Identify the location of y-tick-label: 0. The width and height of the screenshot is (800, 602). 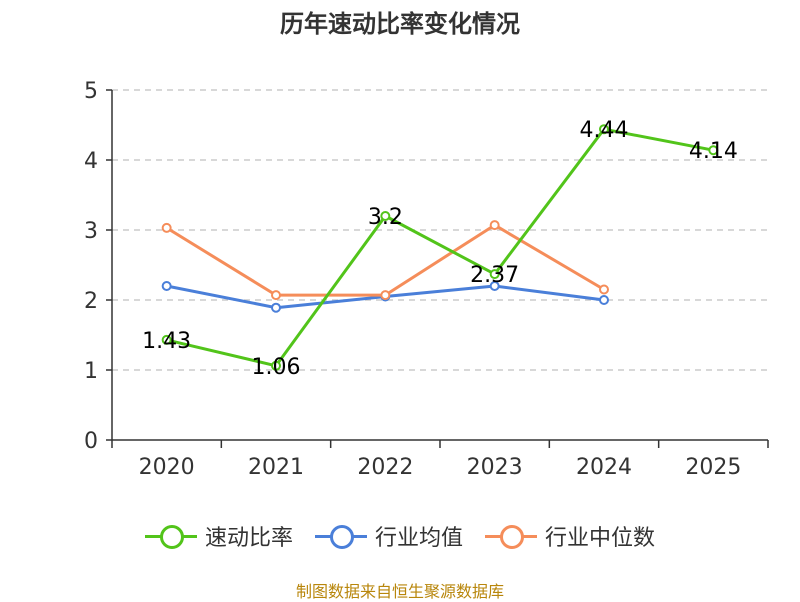
(91, 441).